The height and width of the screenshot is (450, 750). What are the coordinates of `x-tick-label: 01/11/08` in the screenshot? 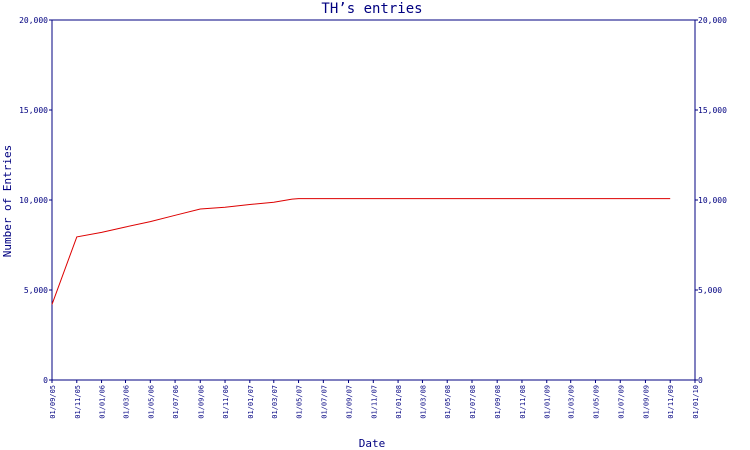 It's located at (523, 402).